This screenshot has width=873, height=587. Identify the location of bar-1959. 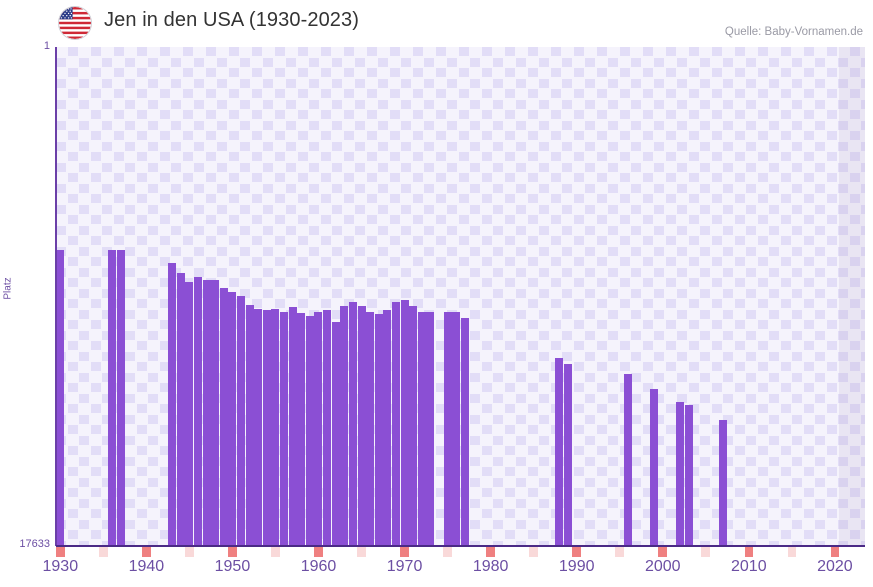
(309, 430).